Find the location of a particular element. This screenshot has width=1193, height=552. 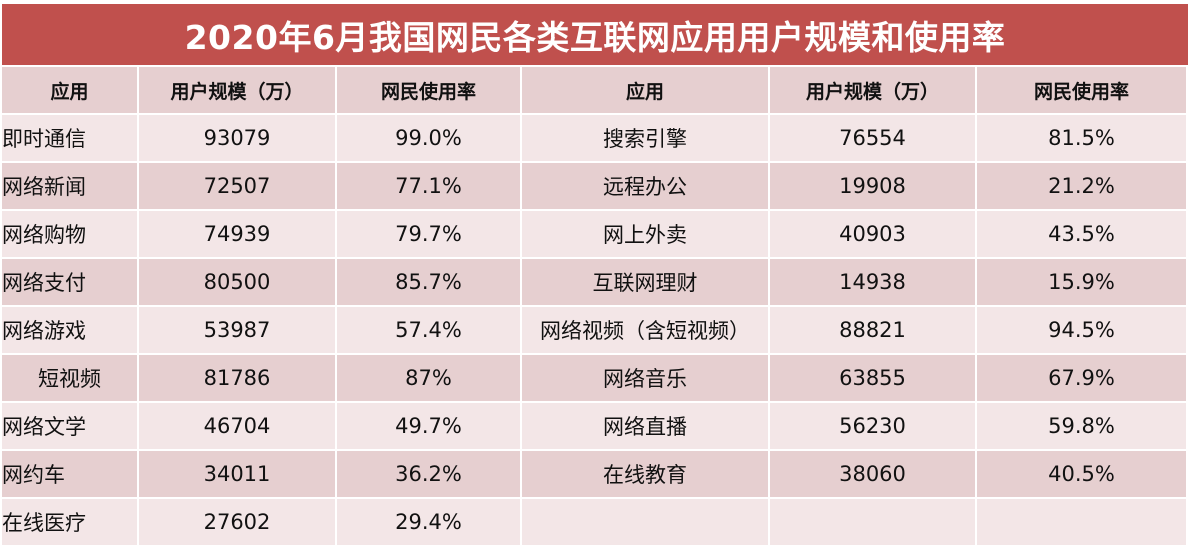

usage-rate-cell: 67.9% is located at coordinates (1082, 379).